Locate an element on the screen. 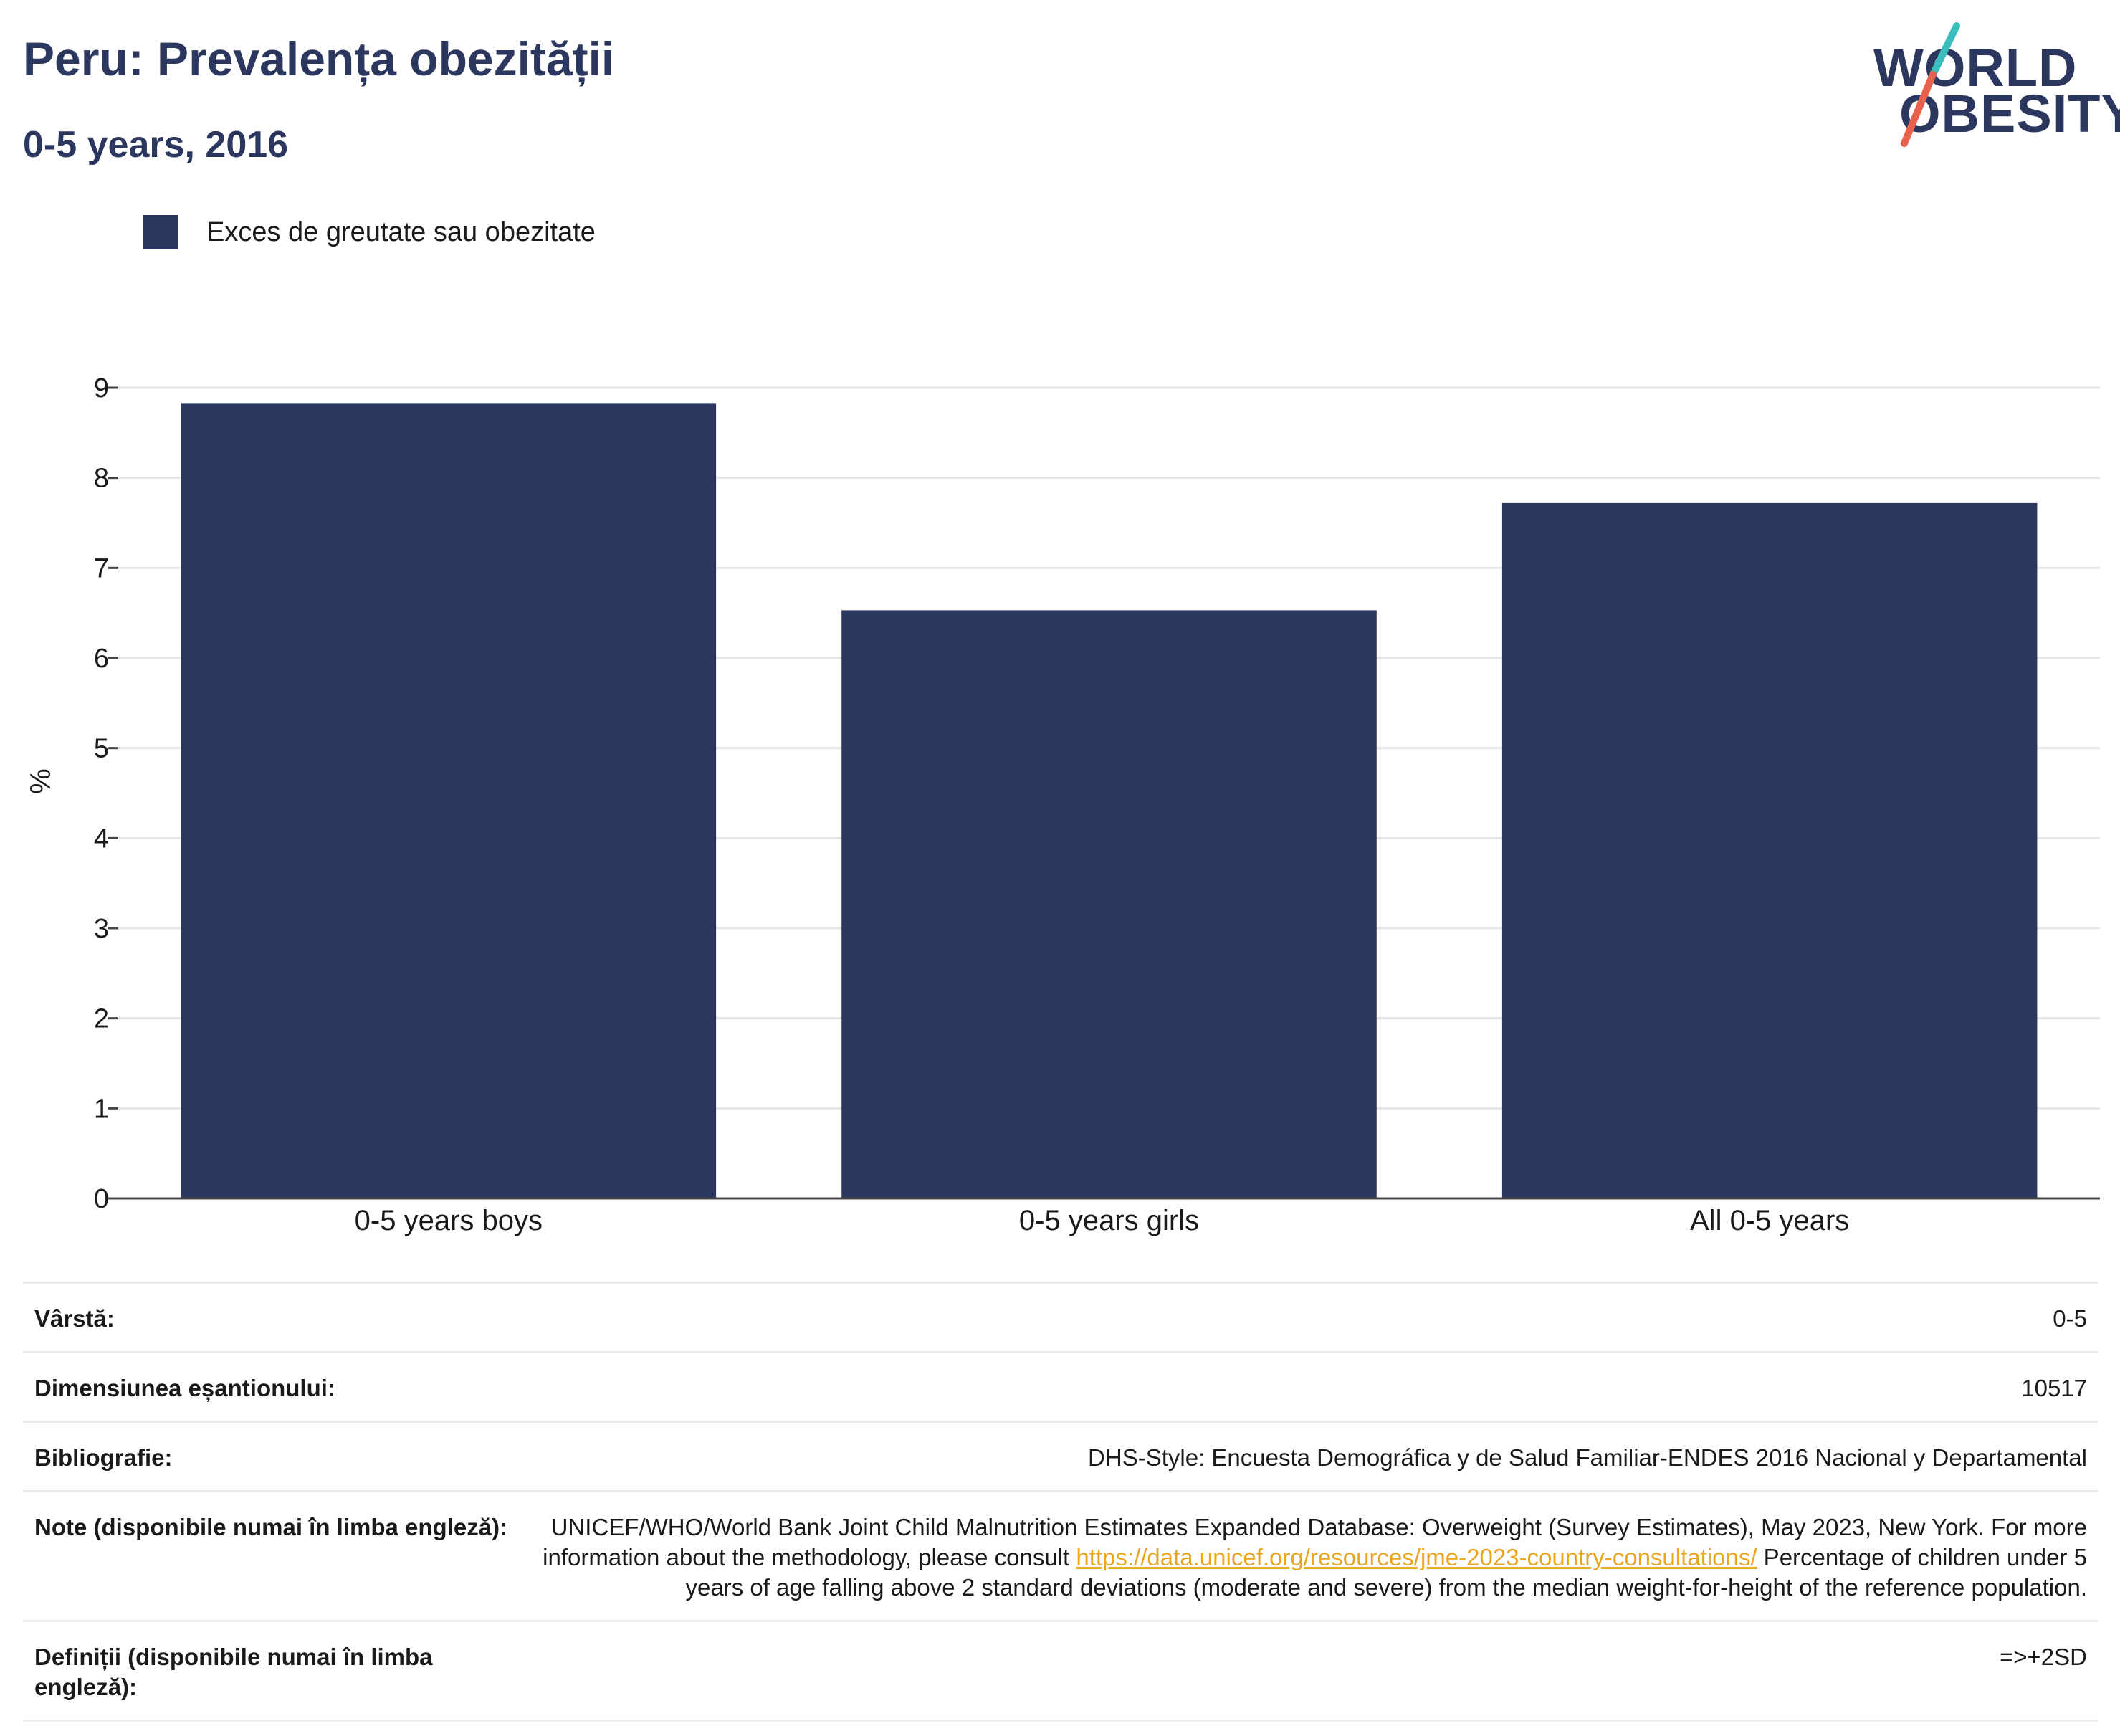 This screenshot has height=1736, width=2120. y-tick-label: 2 is located at coordinates (102, 1019).